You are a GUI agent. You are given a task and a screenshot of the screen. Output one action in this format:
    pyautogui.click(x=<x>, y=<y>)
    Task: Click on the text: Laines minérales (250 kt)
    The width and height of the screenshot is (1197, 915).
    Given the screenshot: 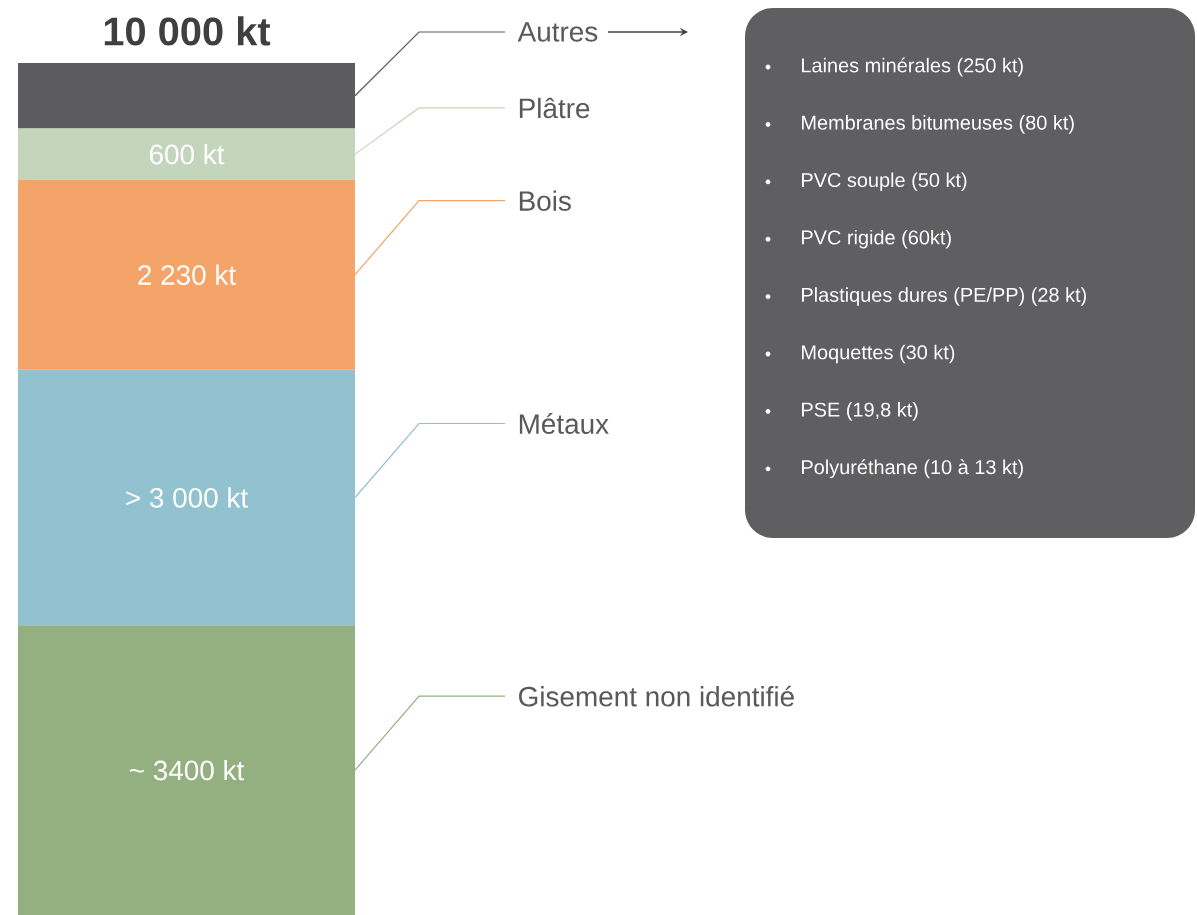 What is the action you would take?
    pyautogui.click(x=912, y=67)
    